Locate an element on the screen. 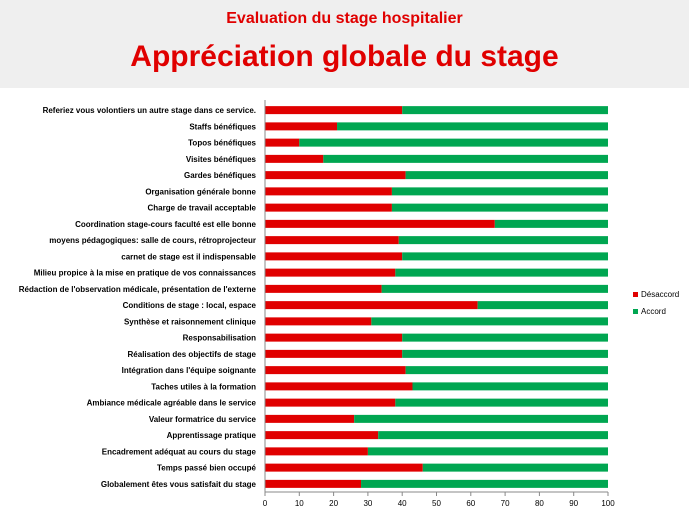 Image resolution: width=689 pixels, height=517 pixels. legend: Désaccord Accord is located at coordinates (656, 303).